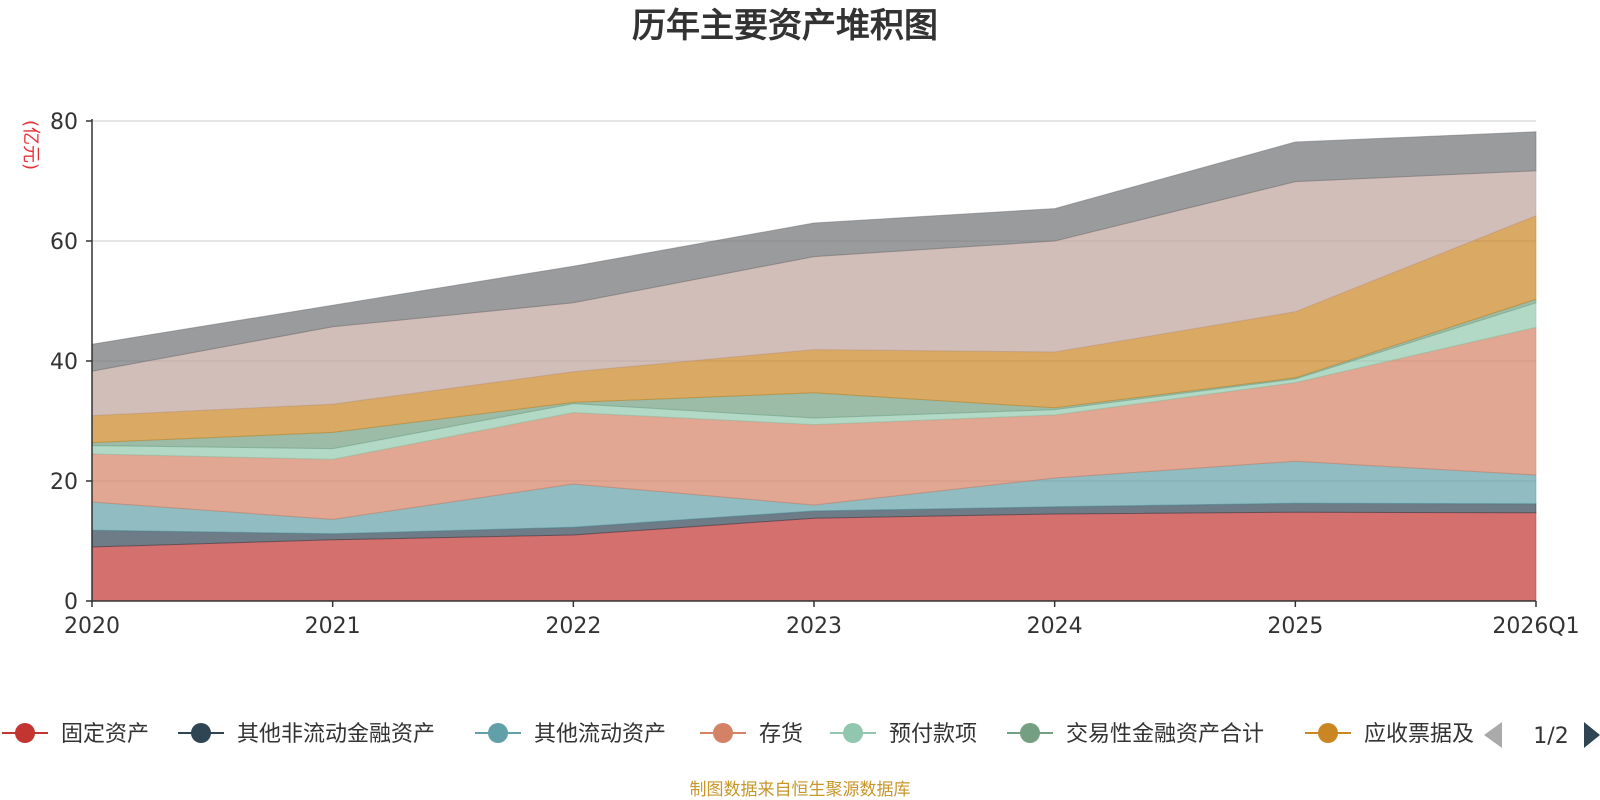 This screenshot has height=800, width=1600. Describe the element at coordinates (1165, 734) in the screenshot. I see `legend-label: 交易性金融资产合计` at that location.